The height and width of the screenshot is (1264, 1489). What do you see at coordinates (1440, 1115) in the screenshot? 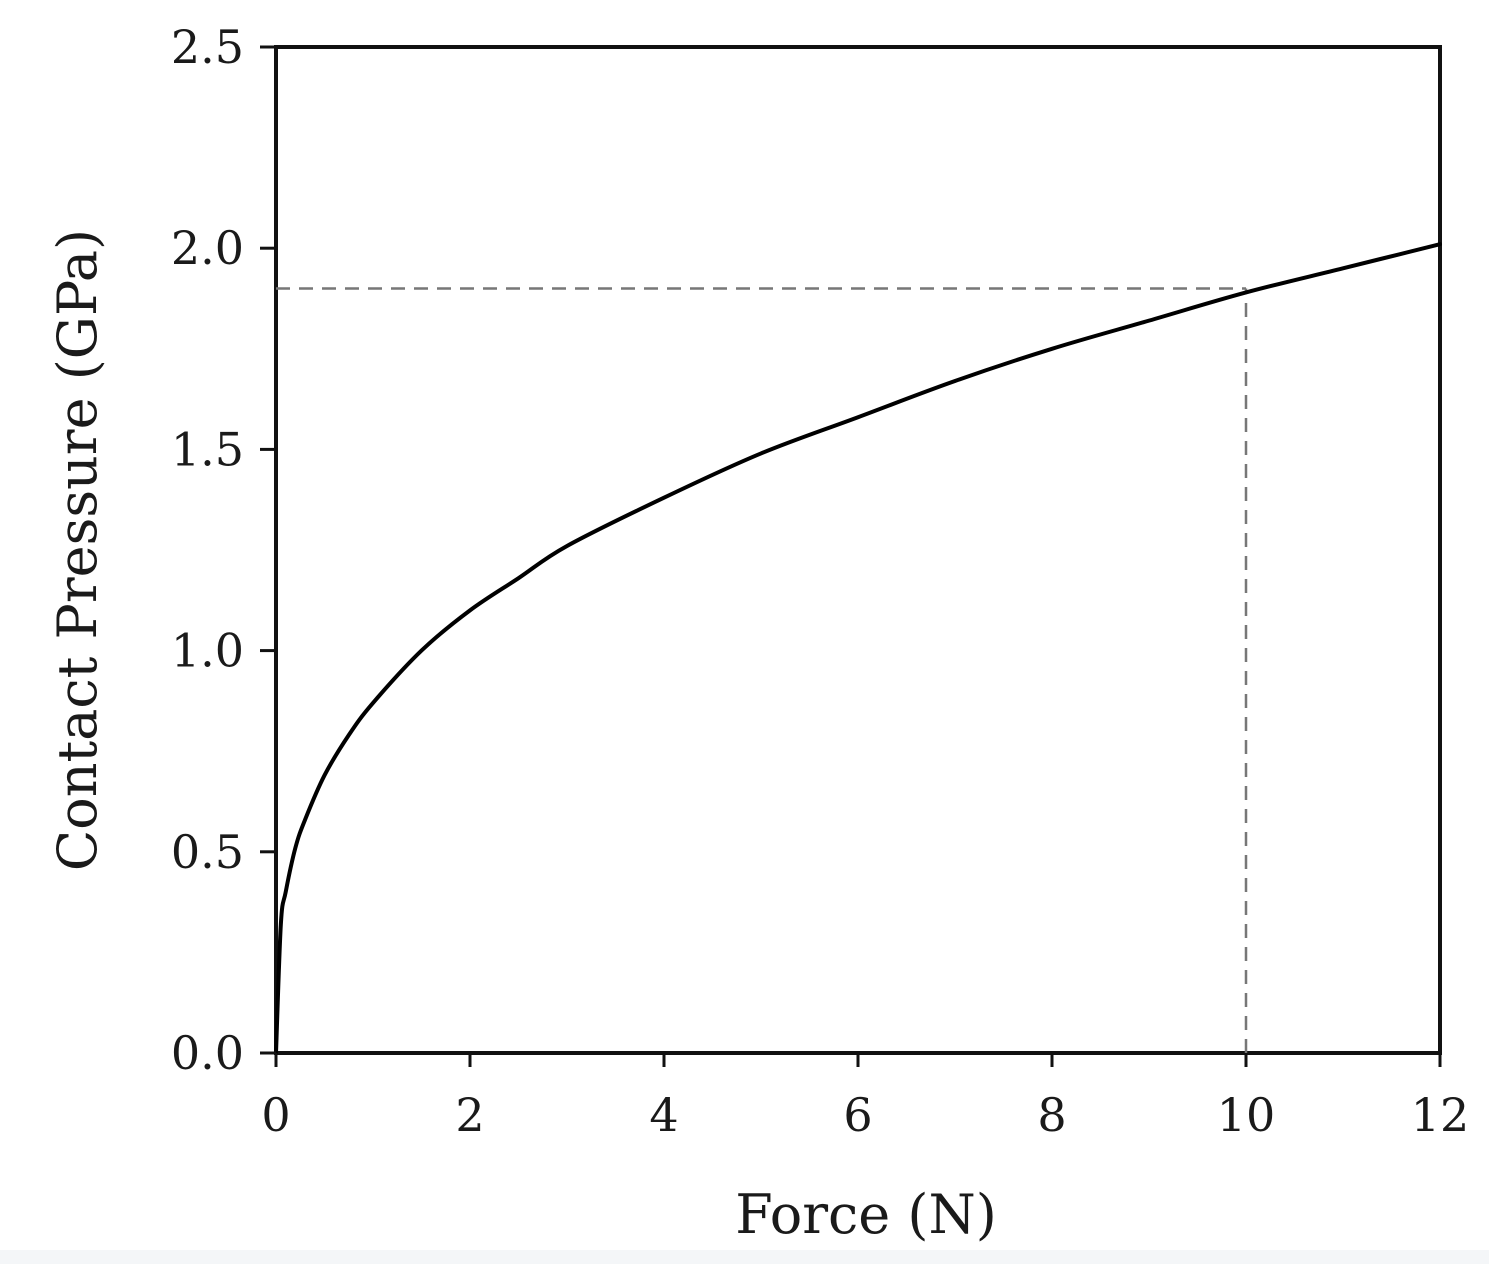
I see `x-tick-label: 12` at bounding box center [1440, 1115].